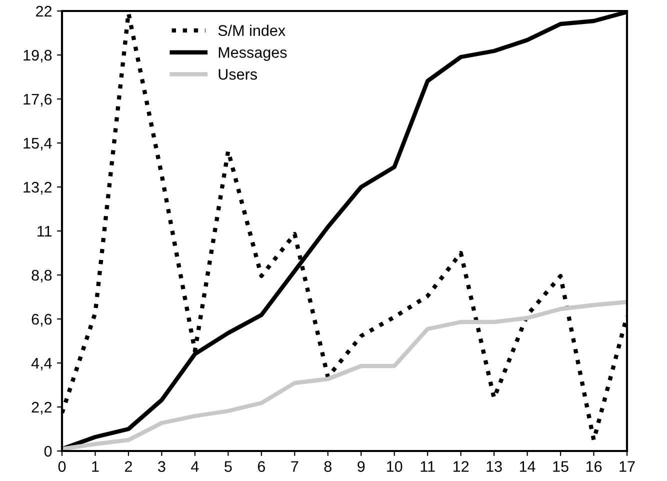  What do you see at coordinates (627, 466) in the screenshot?
I see `x-tick-label: 17` at bounding box center [627, 466].